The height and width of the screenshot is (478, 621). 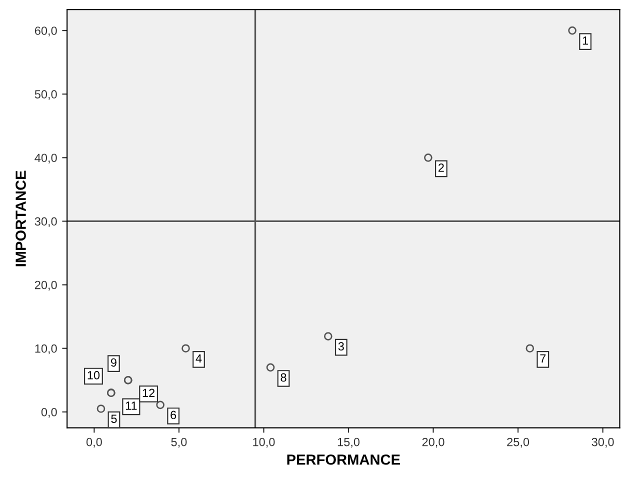 What do you see at coordinates (585, 40) in the screenshot?
I see `annotation: 1` at bounding box center [585, 40].